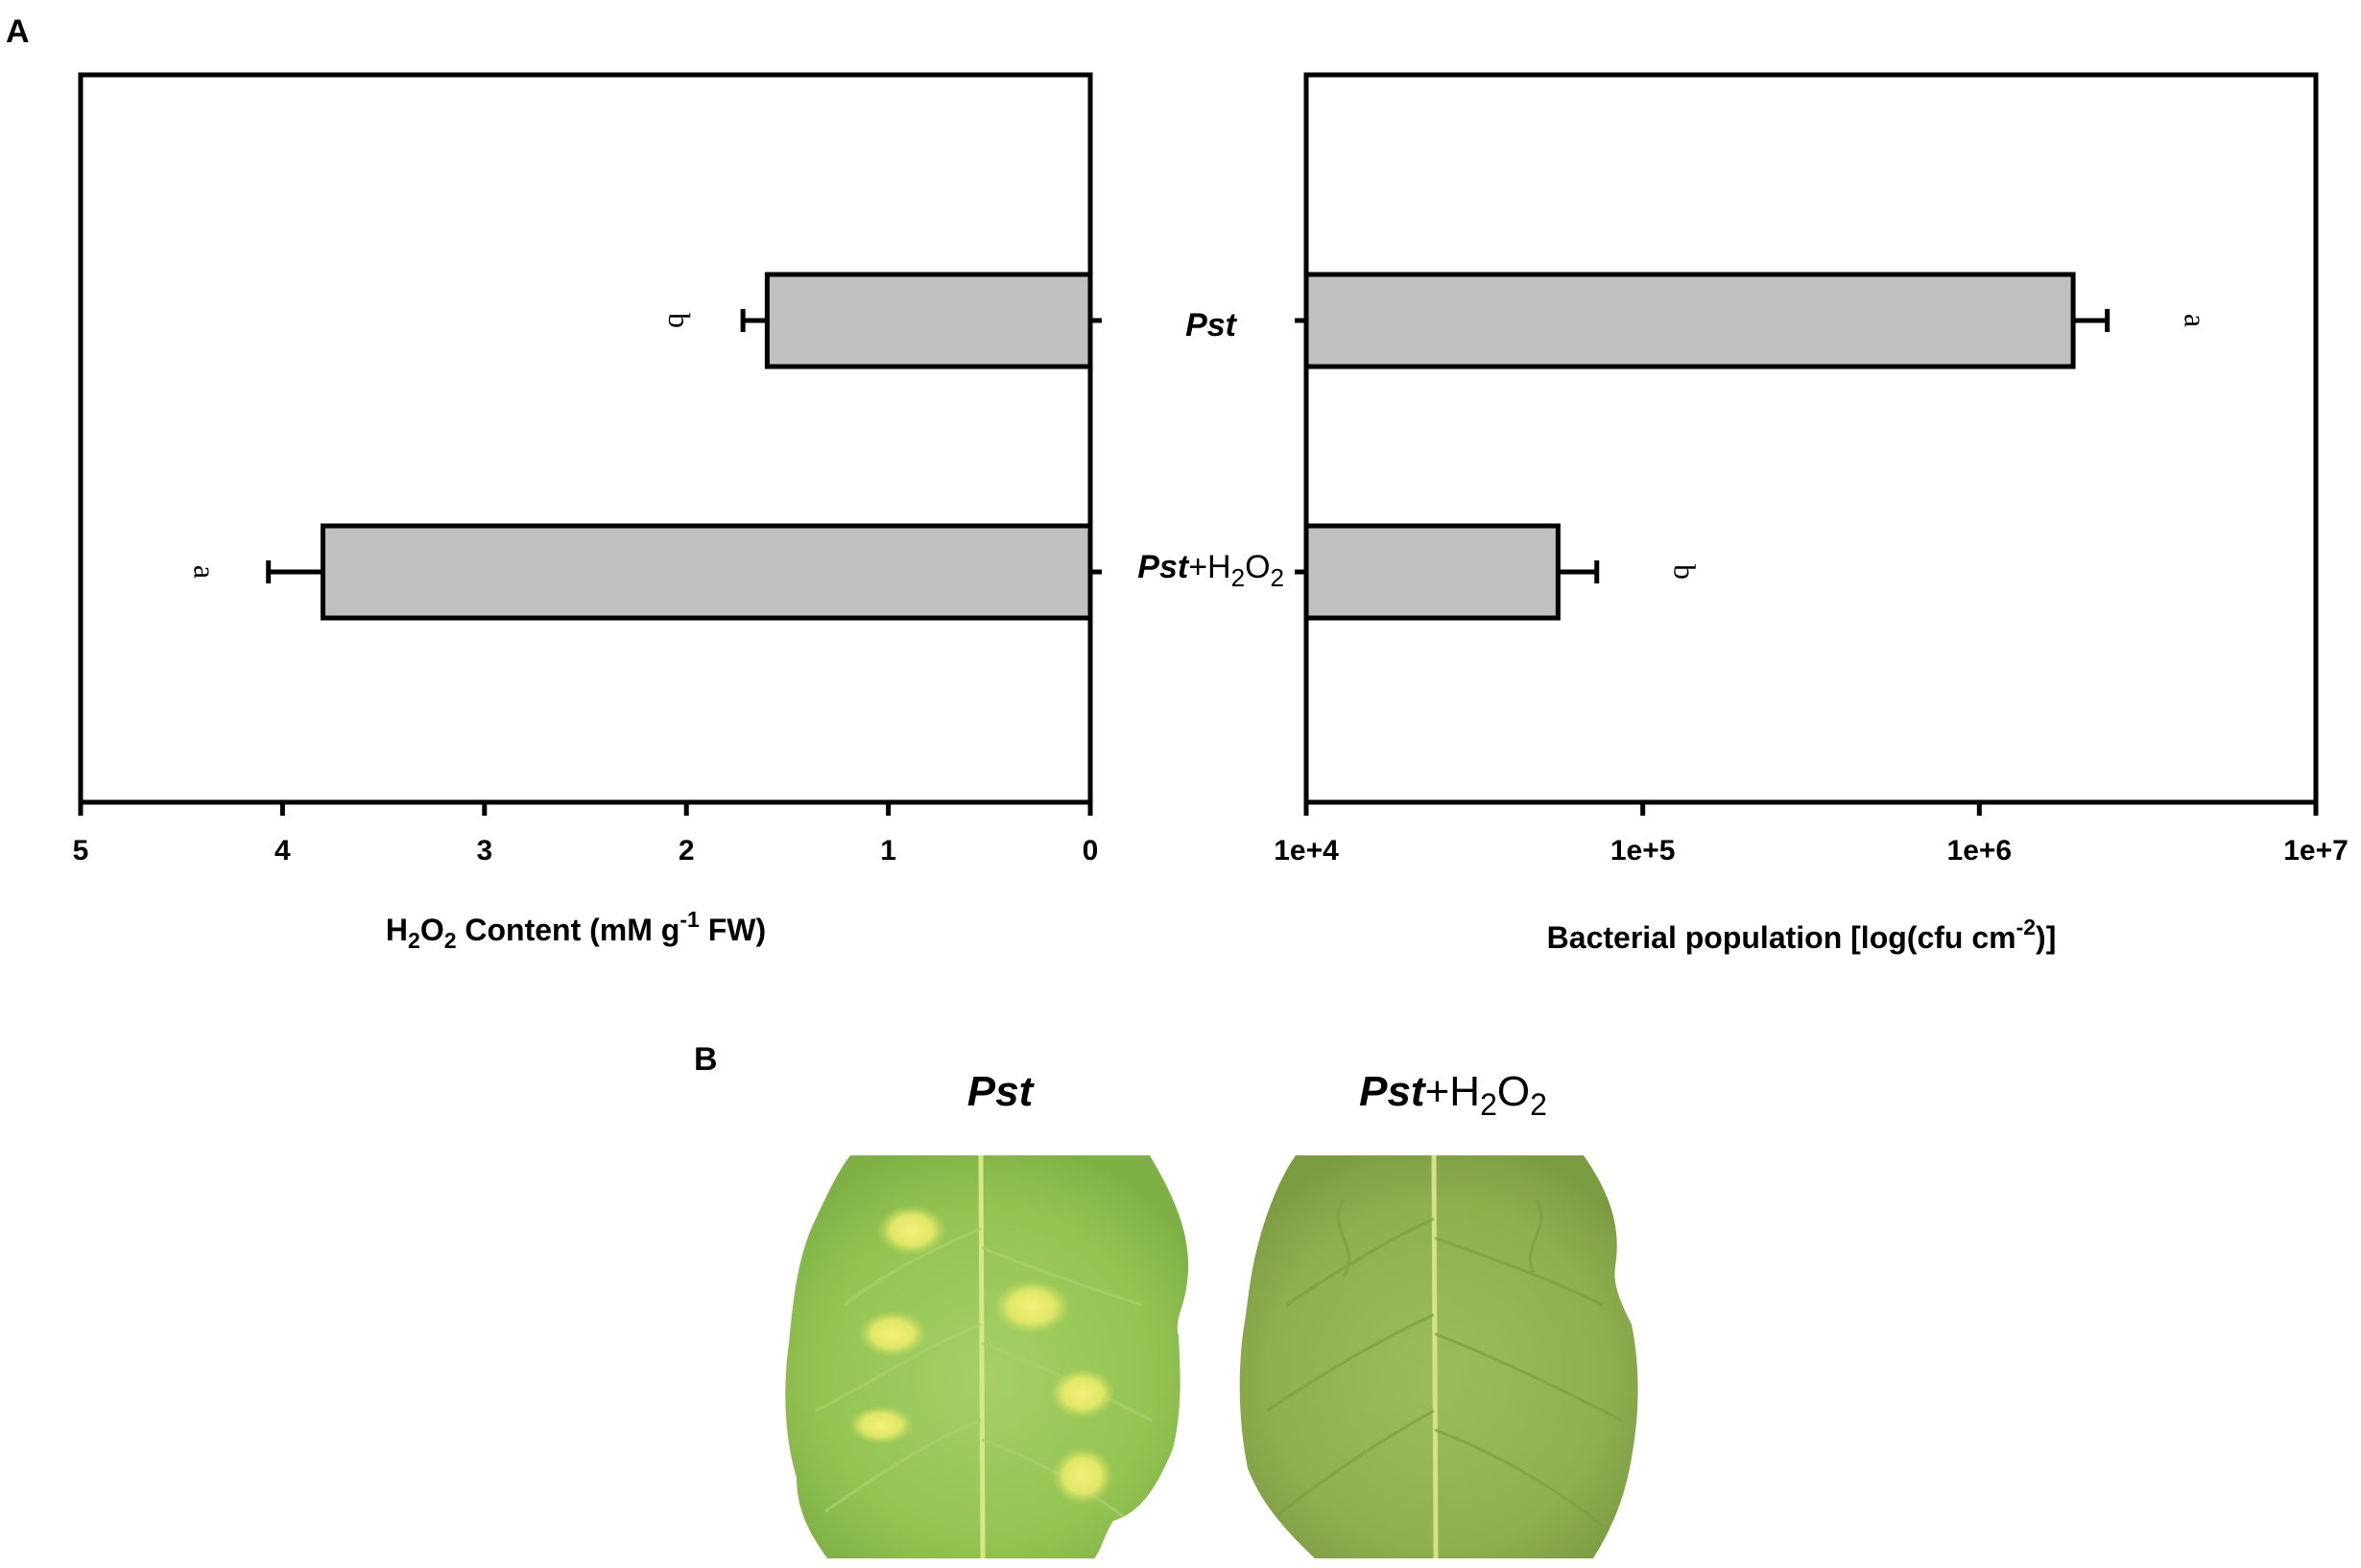  I want to click on leaf-h2o2-blade, so click(1438, 1356).